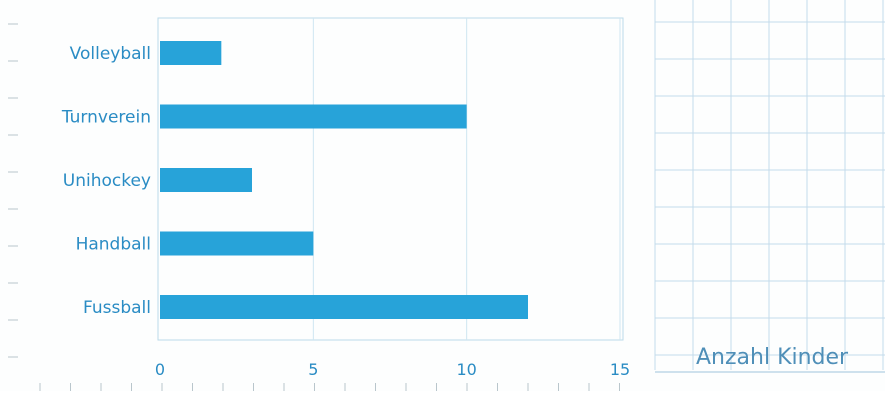 The height and width of the screenshot is (396, 885). What do you see at coordinates (313, 116) in the screenshot?
I see `bar-turnverein` at bounding box center [313, 116].